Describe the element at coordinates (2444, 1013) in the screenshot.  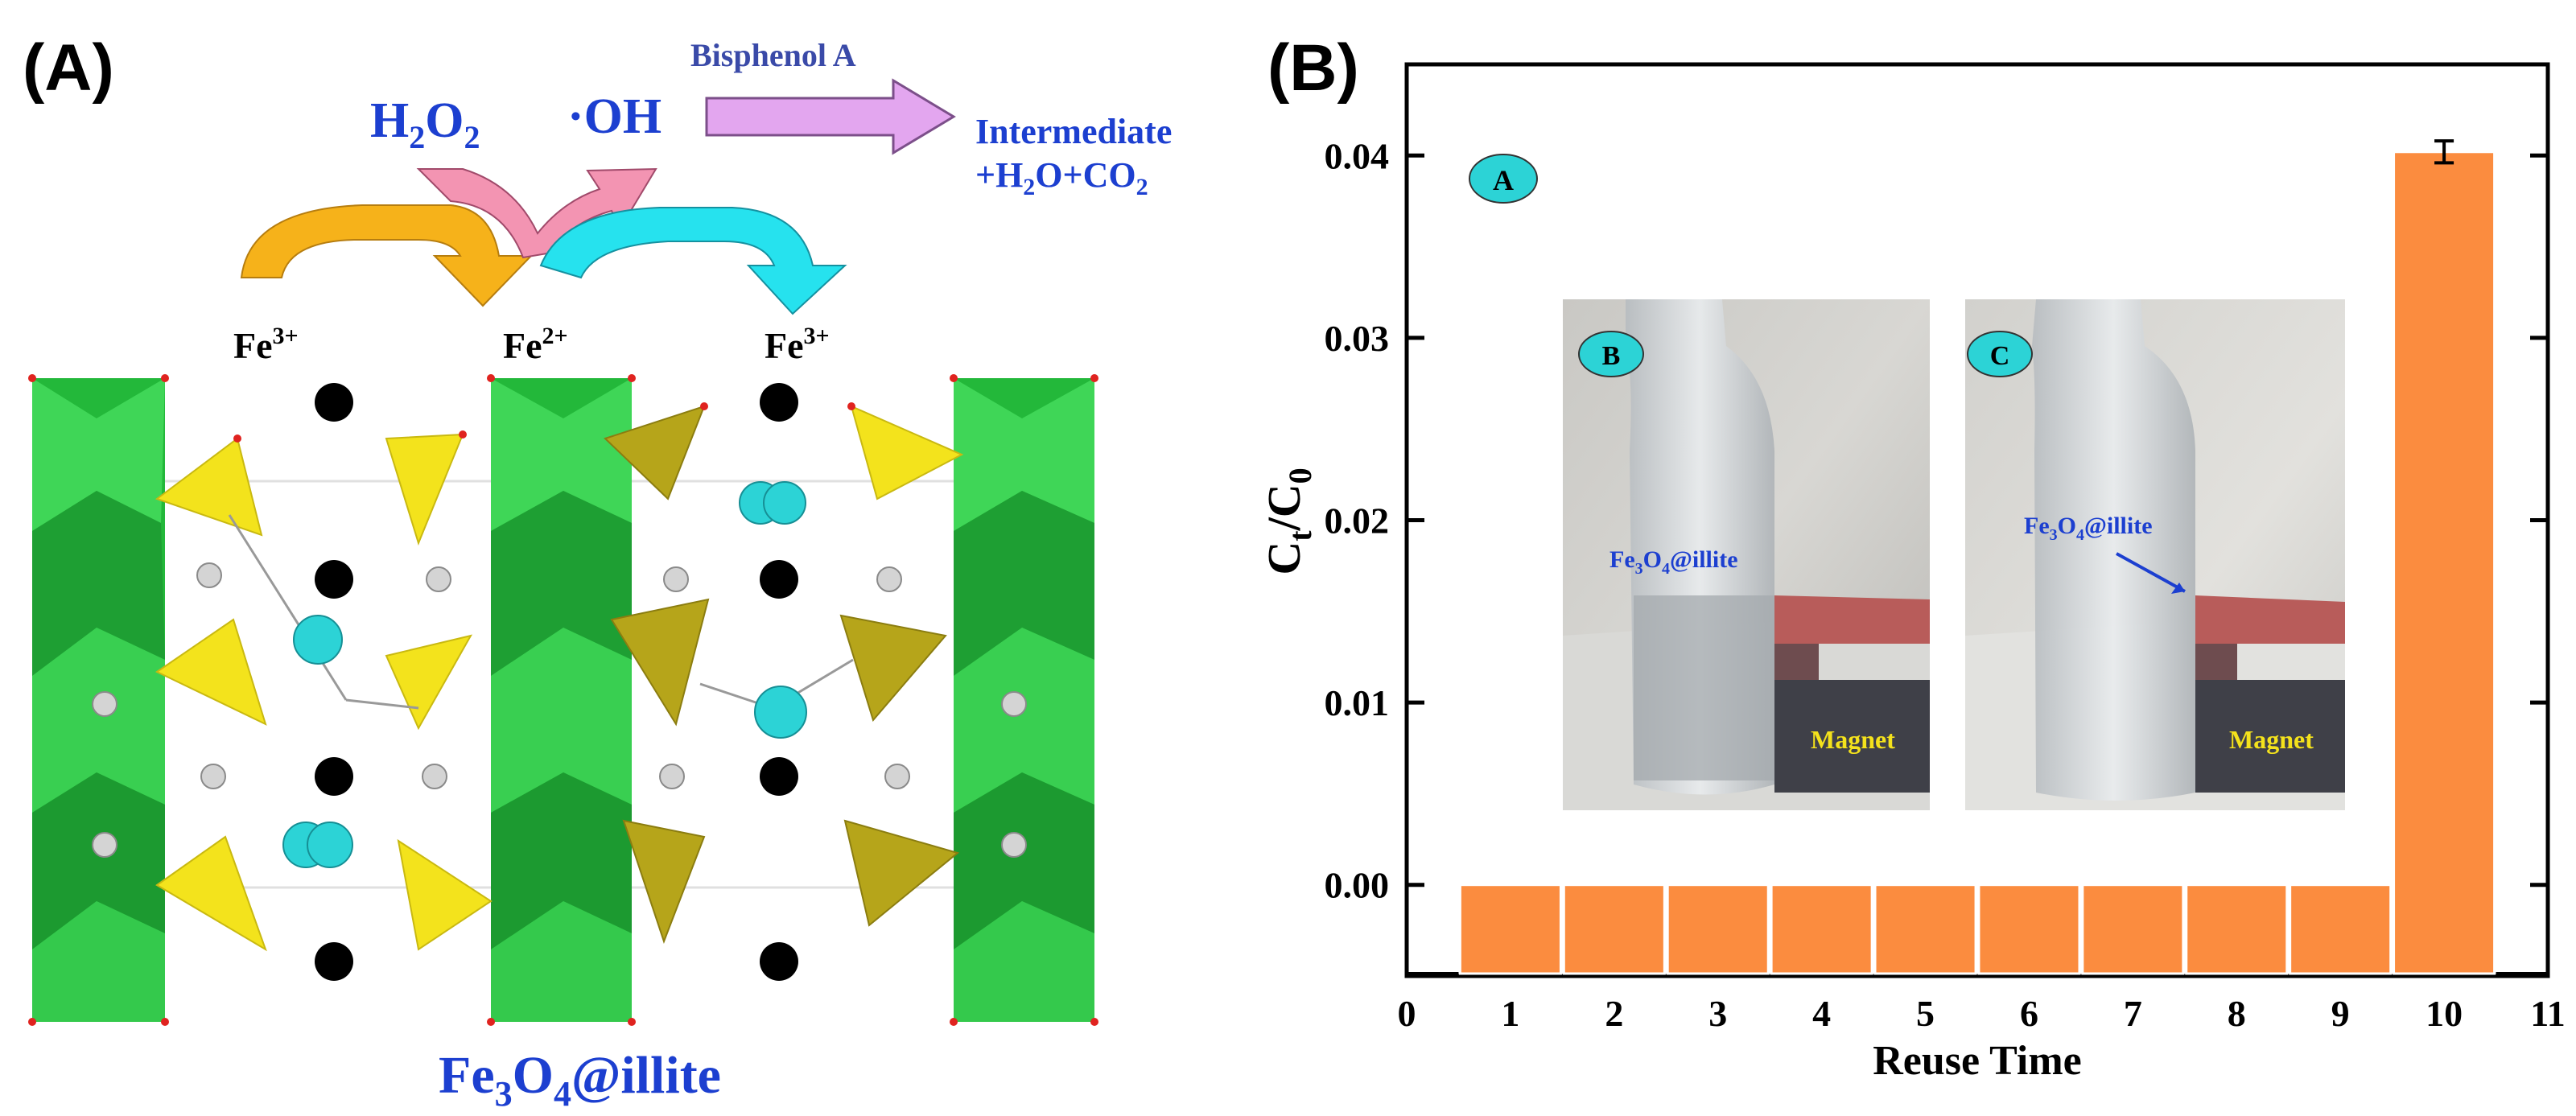
I see `x-tick-label: 10` at that location.